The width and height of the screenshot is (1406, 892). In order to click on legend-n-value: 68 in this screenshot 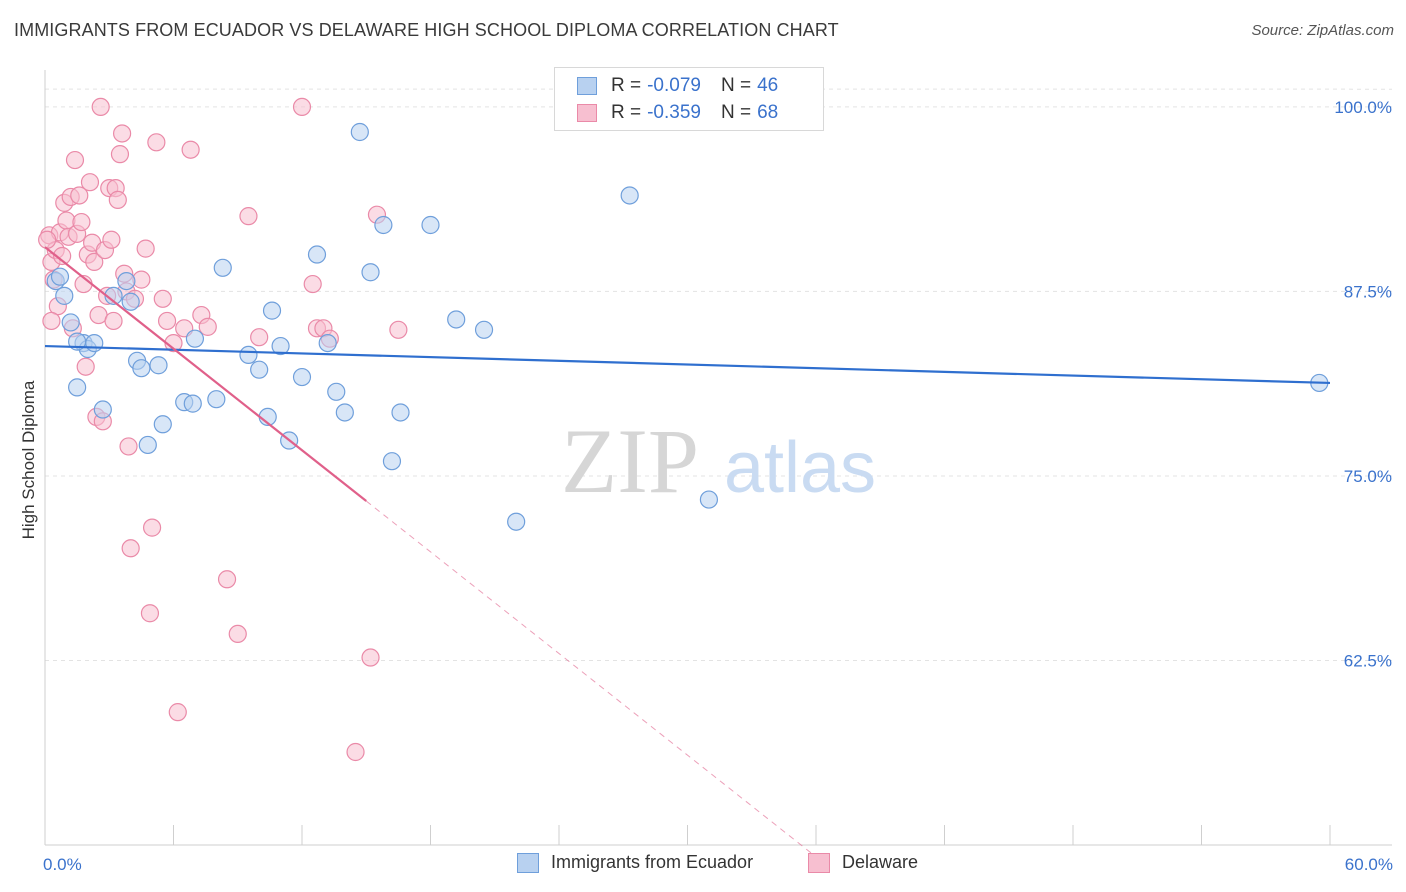, I will do `click(768, 112)`.